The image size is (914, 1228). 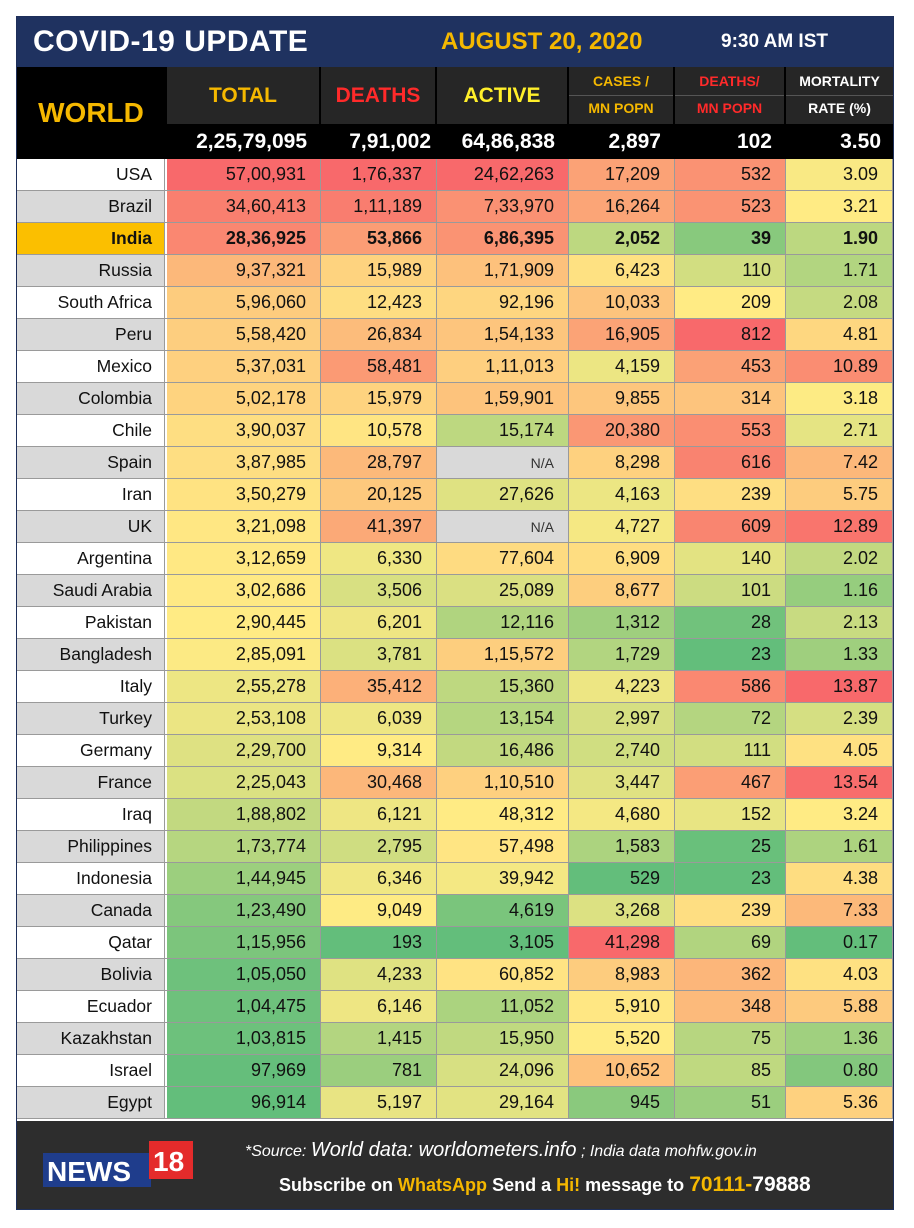 I want to click on cell-deaths-per-mn: 28, so click(x=730, y=622).